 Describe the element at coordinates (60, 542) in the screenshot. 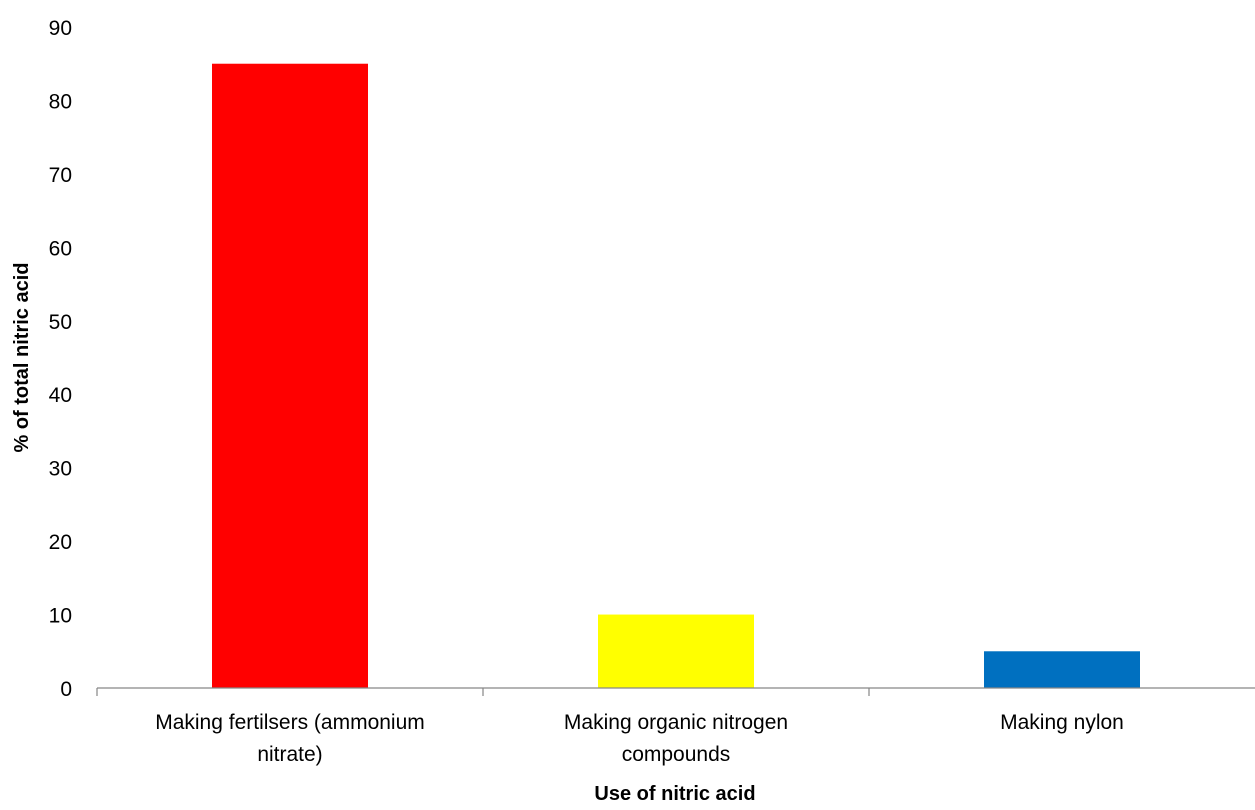

I see `y-tick-label: 20` at that location.